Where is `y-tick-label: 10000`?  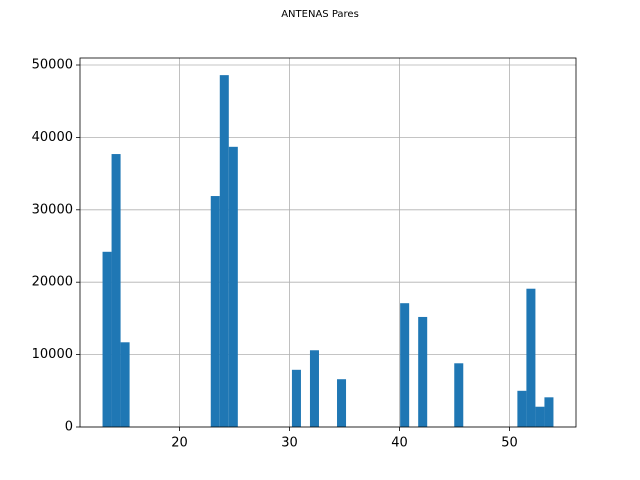
y-tick-label: 10000 is located at coordinates (52, 354).